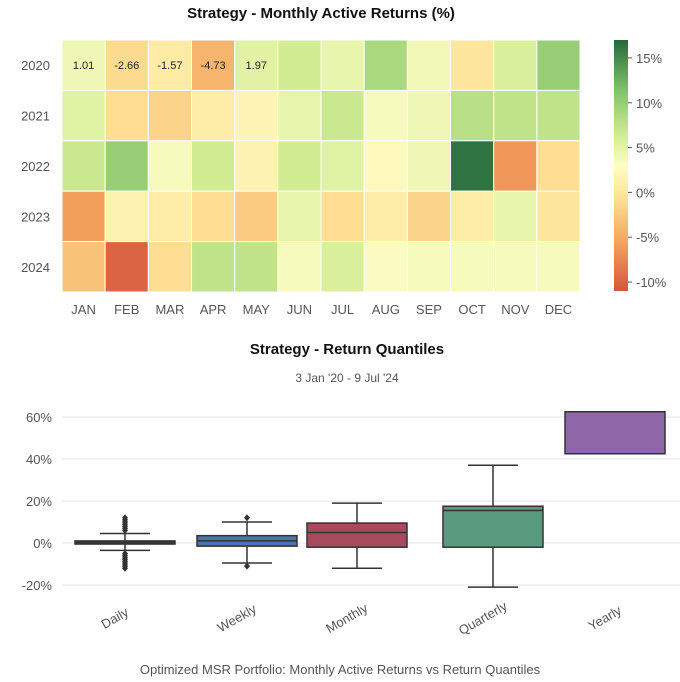 Image resolution: width=680 pixels, height=682 pixels. I want to click on box-yearly, so click(615, 433).